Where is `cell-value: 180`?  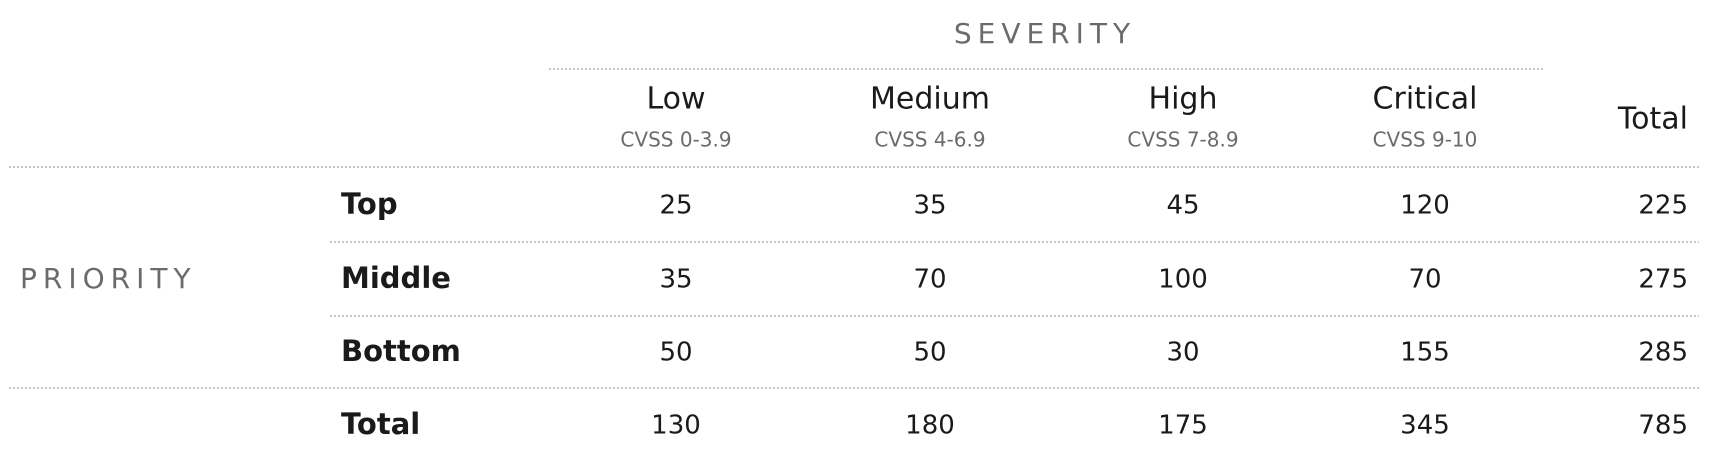 cell-value: 180 is located at coordinates (930, 426).